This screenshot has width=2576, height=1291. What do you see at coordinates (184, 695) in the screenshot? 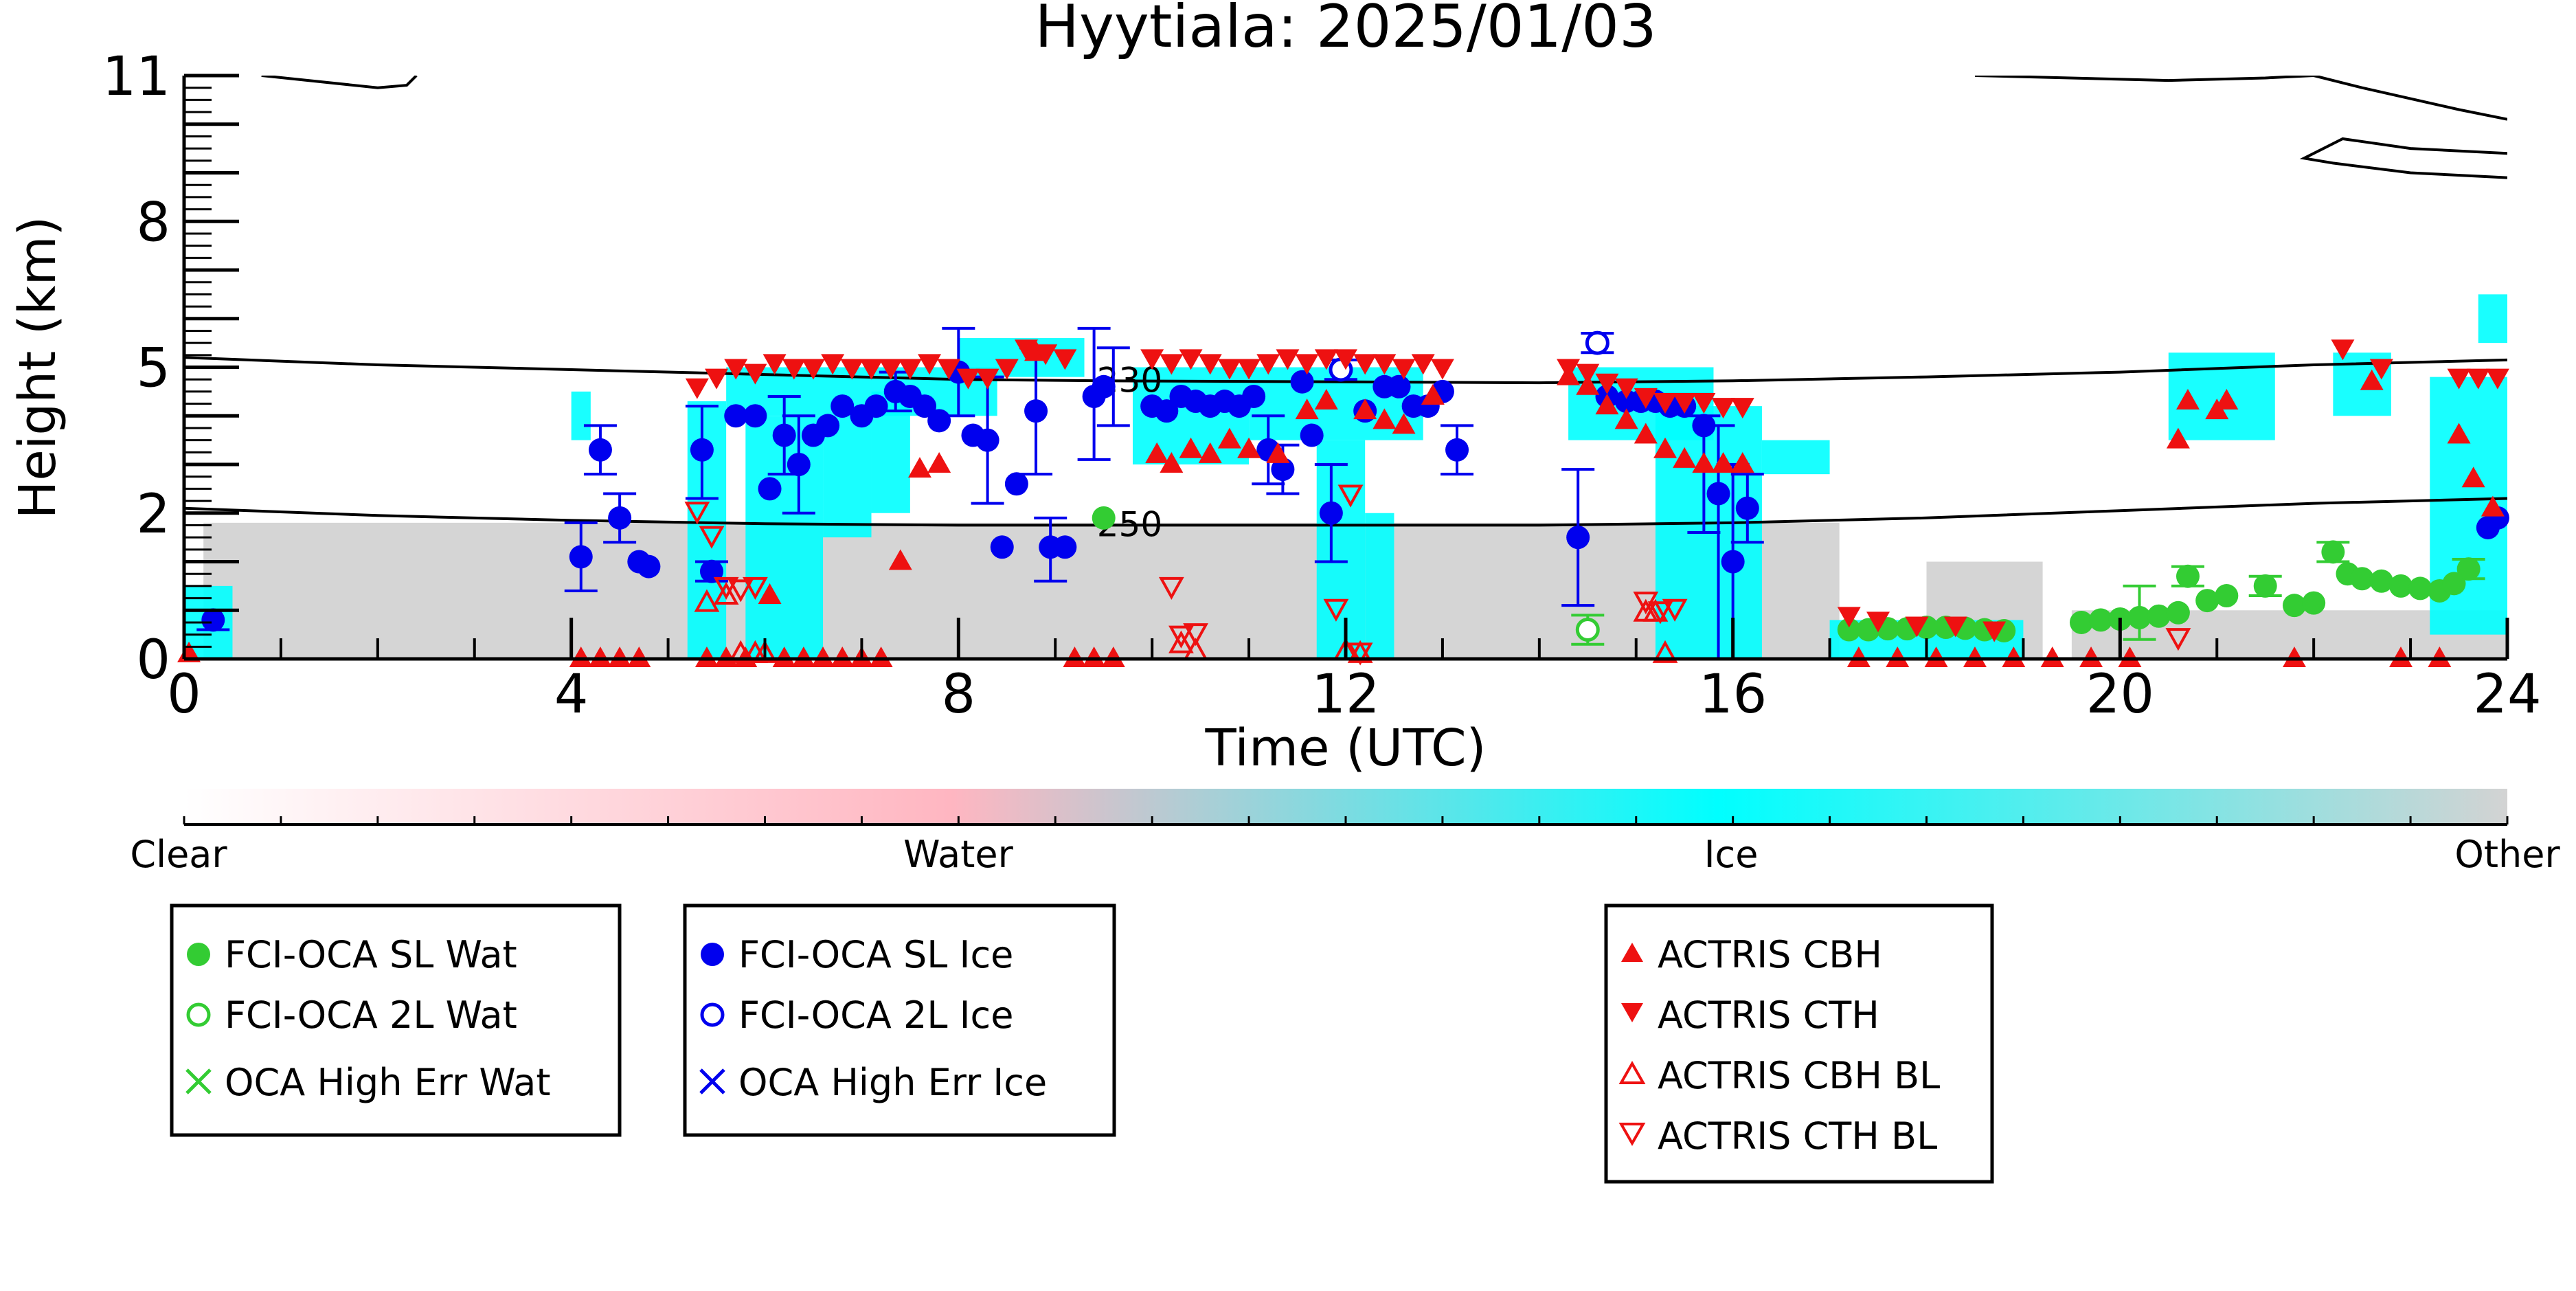
I see `x-tick-label: 0` at bounding box center [184, 695].